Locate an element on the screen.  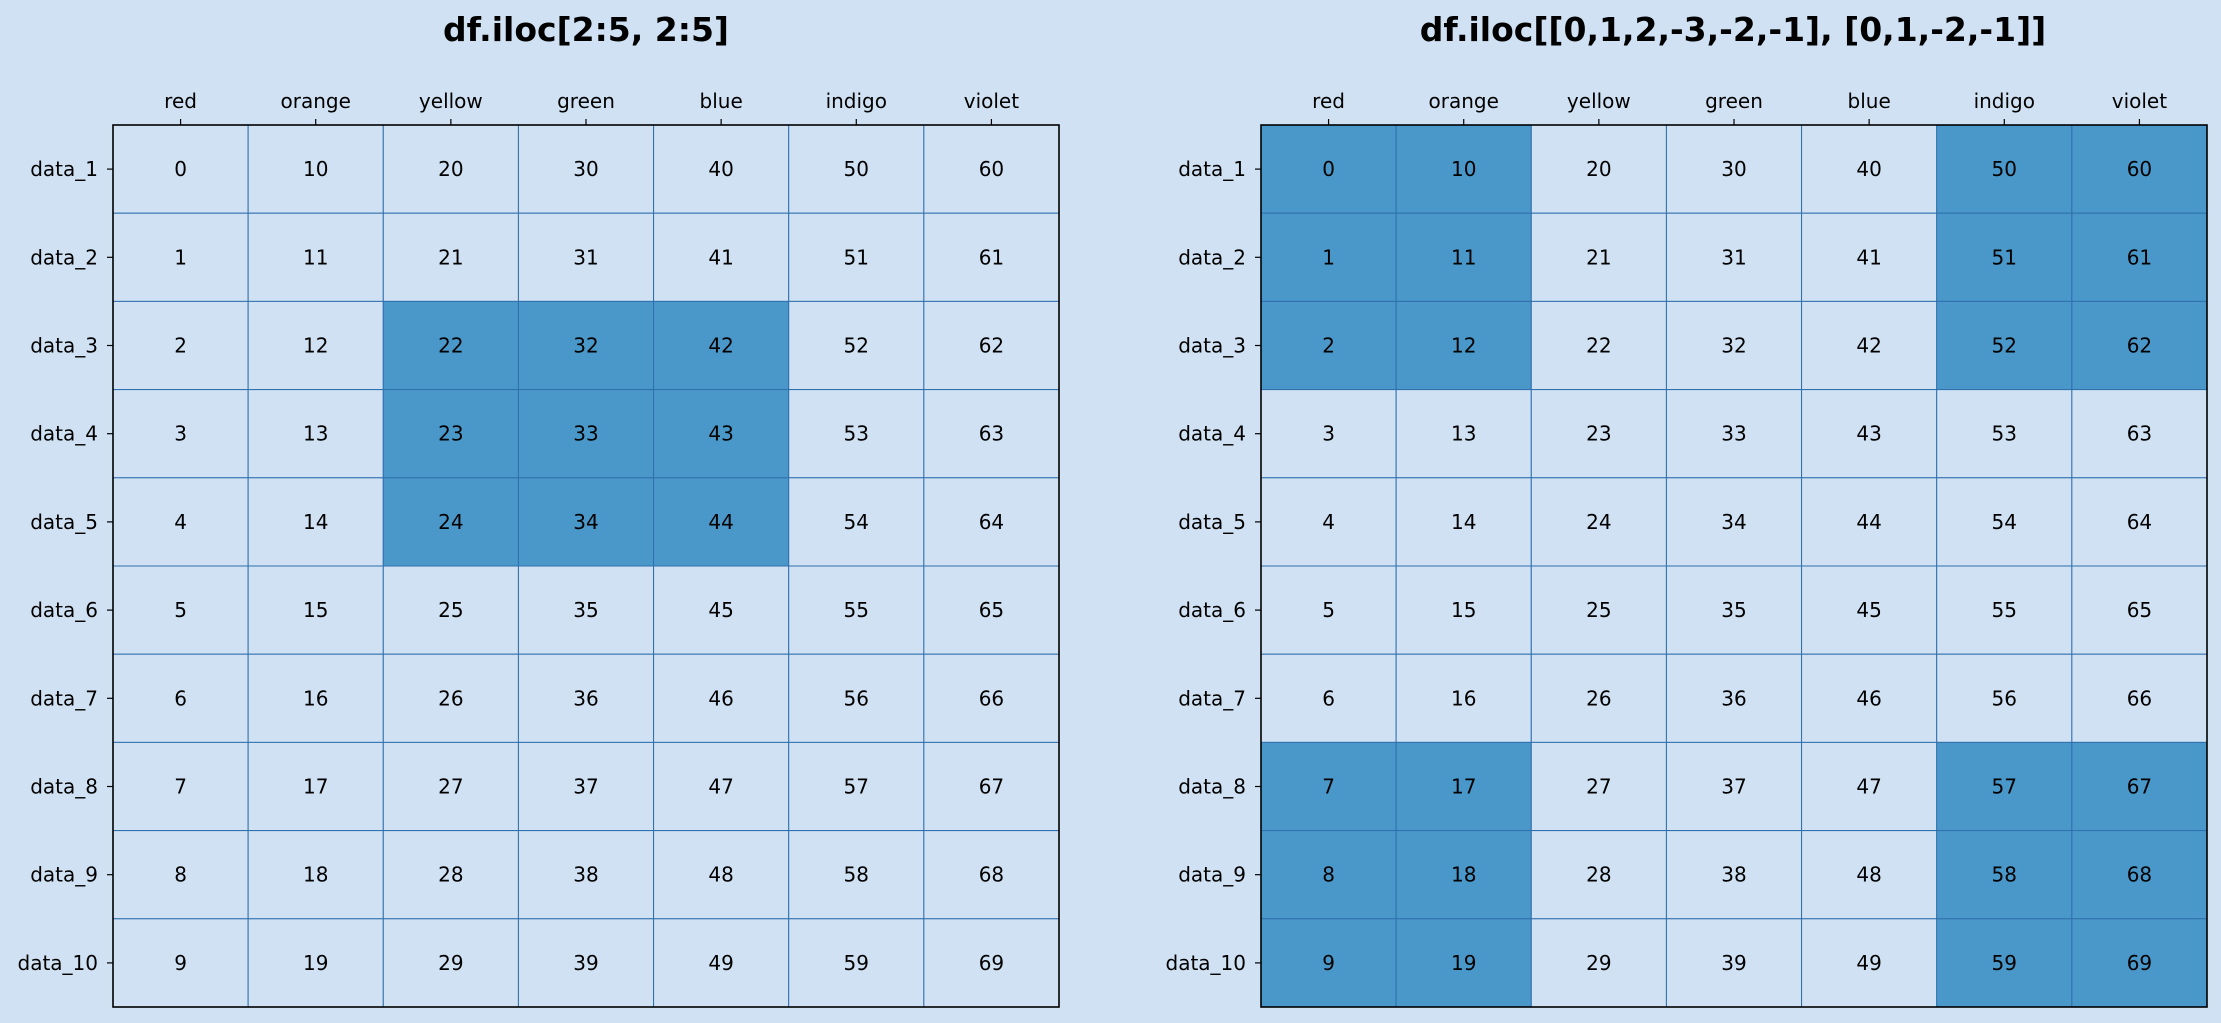
cell-value: 15 is located at coordinates (1463, 610).